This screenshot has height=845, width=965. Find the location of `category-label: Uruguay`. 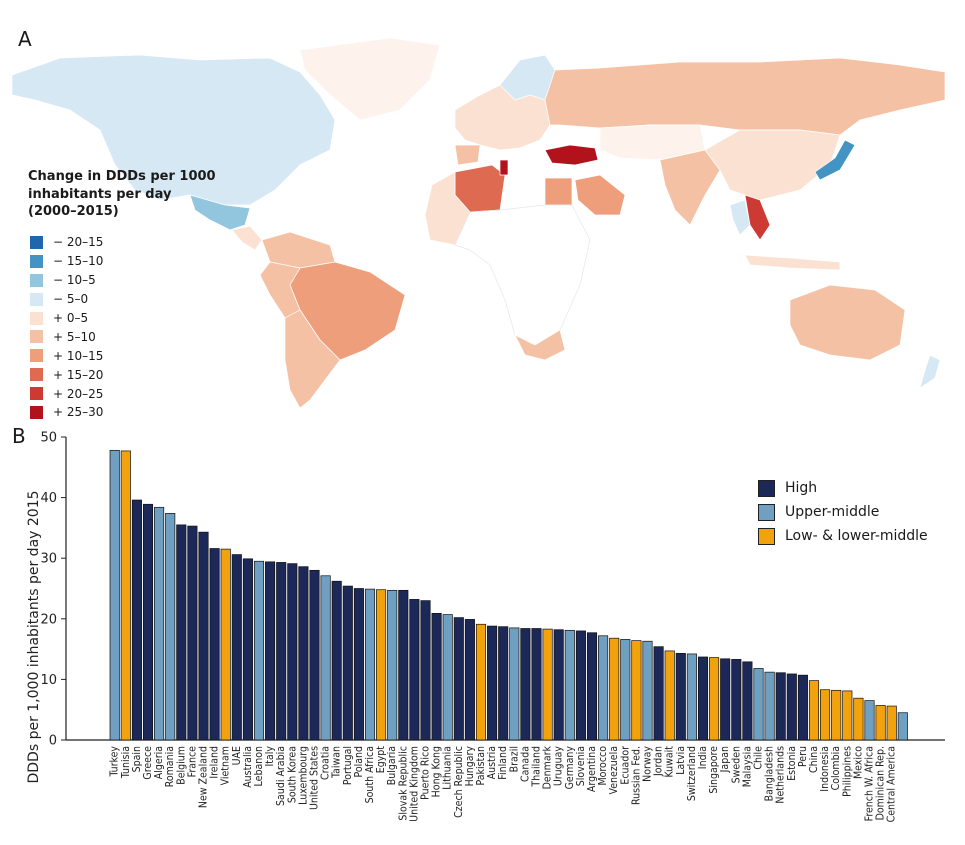

category-label: Uruguay is located at coordinates (559, 766).